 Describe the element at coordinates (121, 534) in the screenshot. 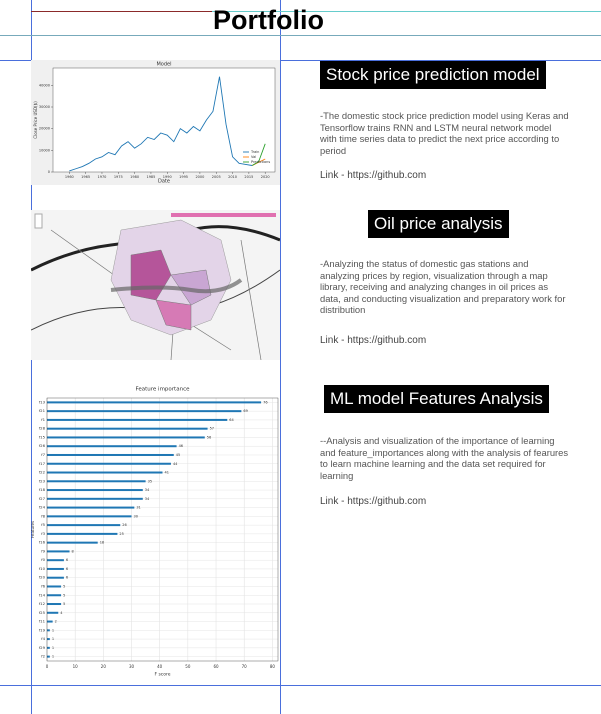

I see `data-label: 25` at that location.